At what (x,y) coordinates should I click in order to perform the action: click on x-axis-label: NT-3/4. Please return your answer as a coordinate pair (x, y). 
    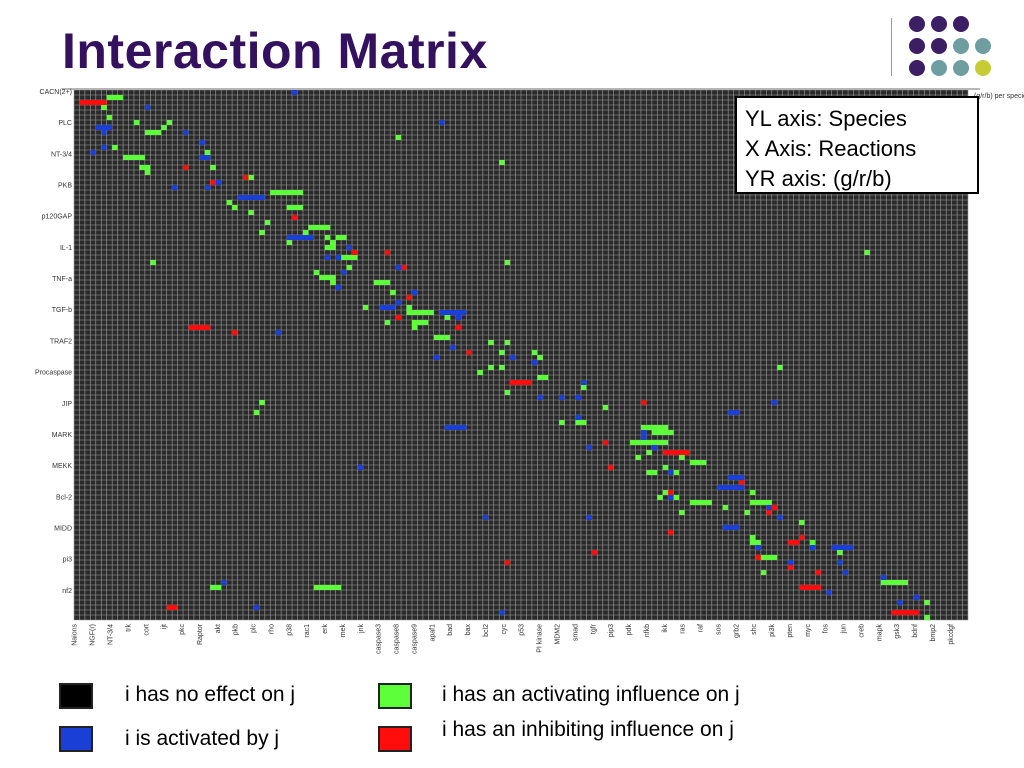
    Looking at the image, I should click on (110, 634).